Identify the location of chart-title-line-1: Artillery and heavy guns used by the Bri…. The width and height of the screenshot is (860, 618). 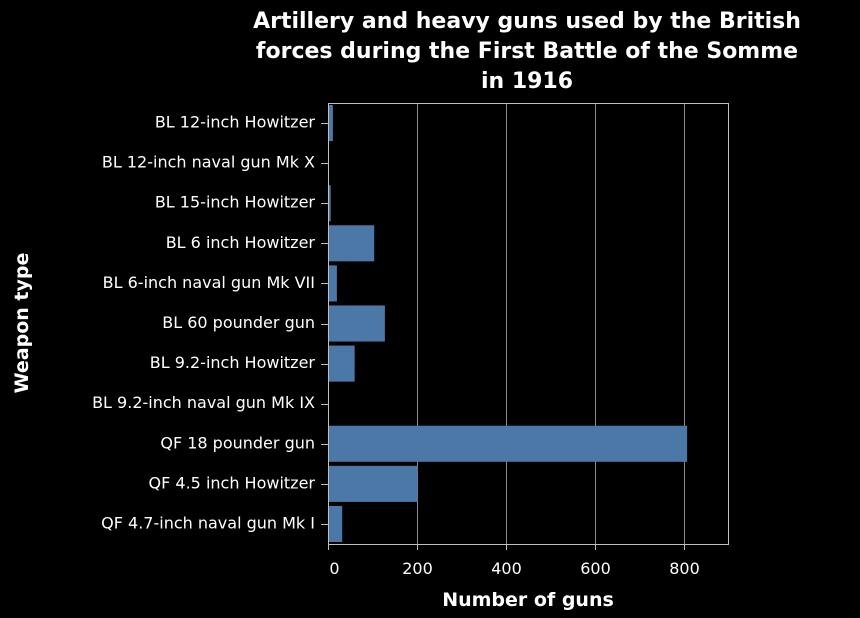
(527, 21).